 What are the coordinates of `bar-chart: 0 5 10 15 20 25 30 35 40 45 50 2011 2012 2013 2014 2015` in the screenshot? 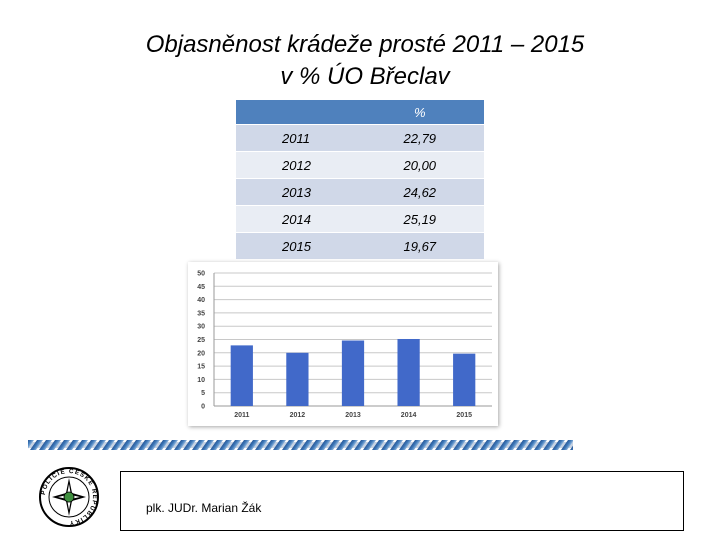 It's located at (344, 345).